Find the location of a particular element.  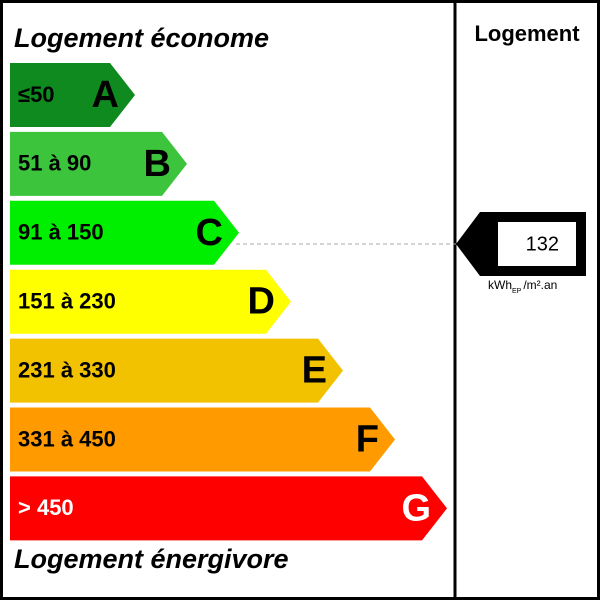

class-letter: G is located at coordinates (416, 508).